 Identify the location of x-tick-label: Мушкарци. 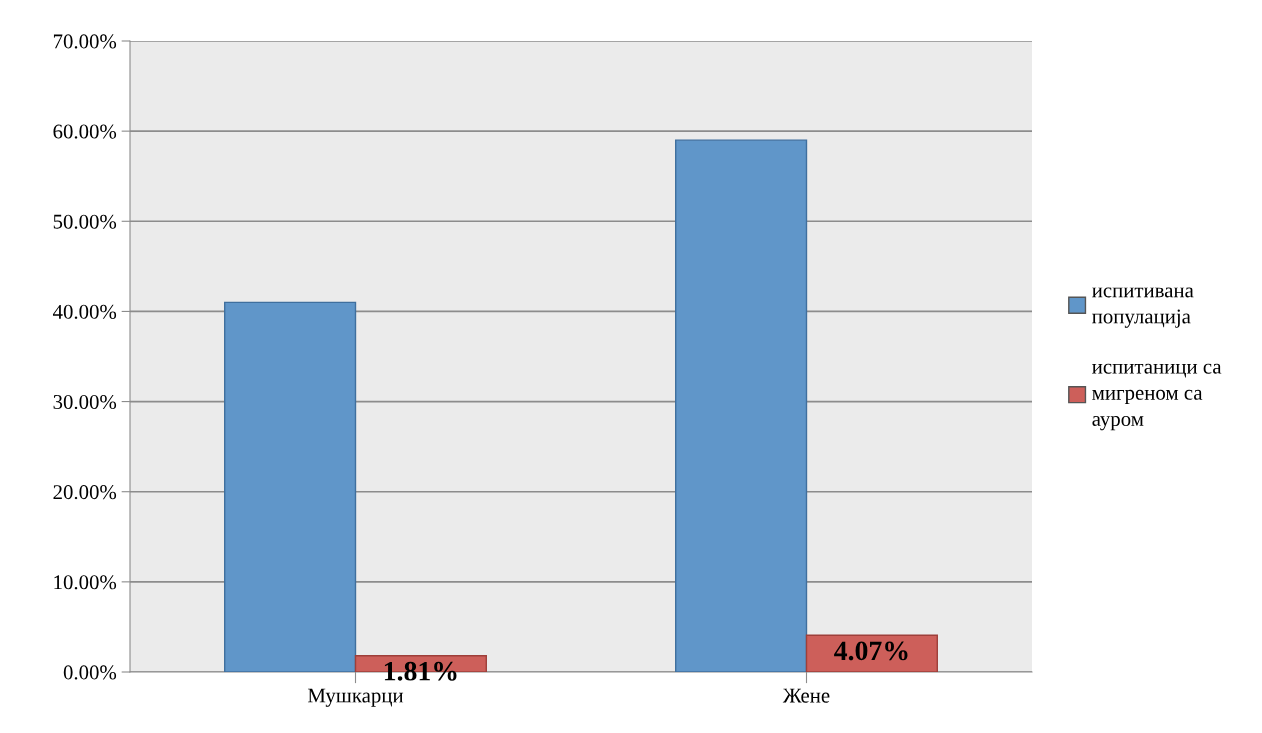
(355, 697).